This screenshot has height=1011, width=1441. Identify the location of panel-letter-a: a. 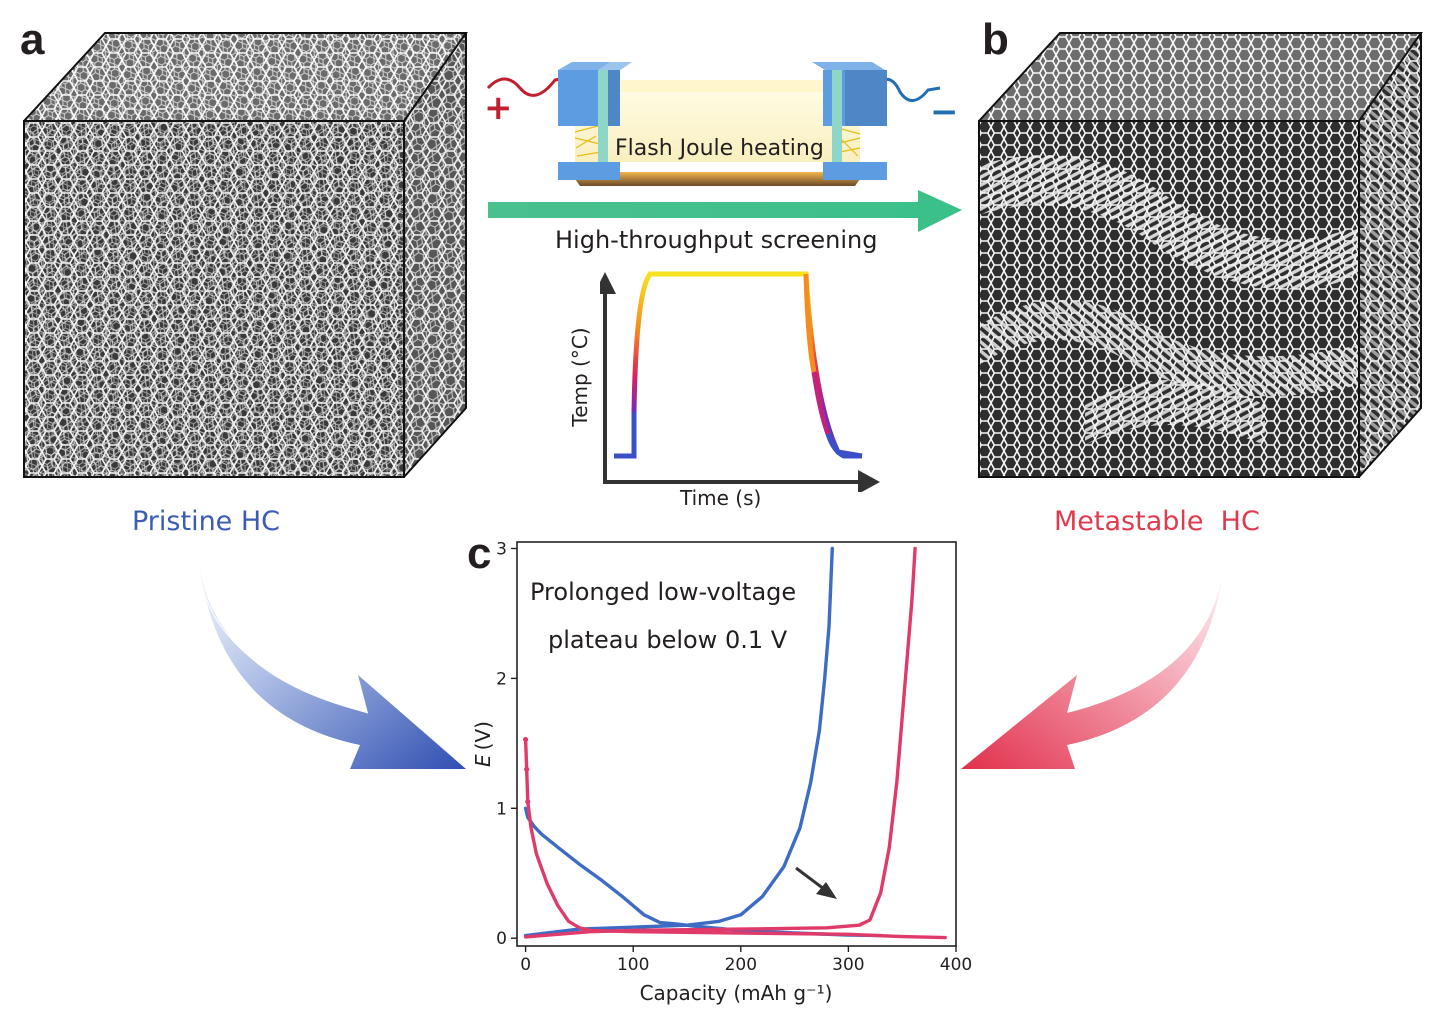
(32, 39).